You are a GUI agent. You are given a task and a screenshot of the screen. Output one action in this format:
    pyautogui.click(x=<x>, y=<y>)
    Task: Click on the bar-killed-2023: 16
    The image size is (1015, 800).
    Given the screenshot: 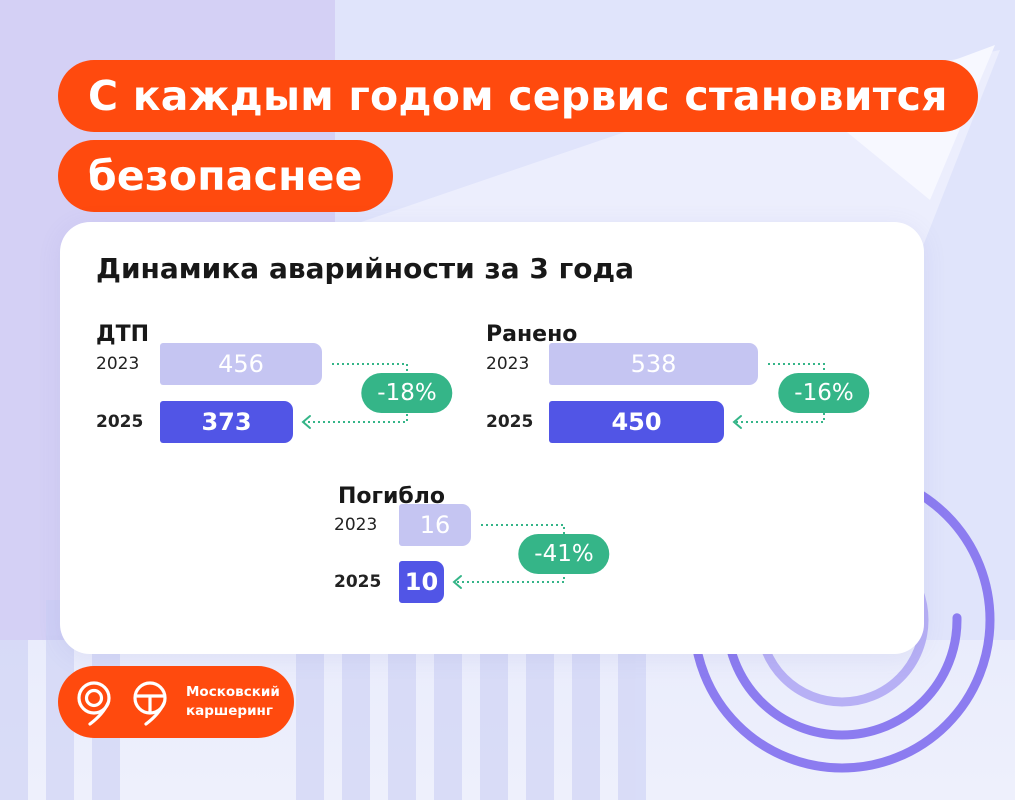 What is the action you would take?
    pyautogui.click(x=435, y=525)
    